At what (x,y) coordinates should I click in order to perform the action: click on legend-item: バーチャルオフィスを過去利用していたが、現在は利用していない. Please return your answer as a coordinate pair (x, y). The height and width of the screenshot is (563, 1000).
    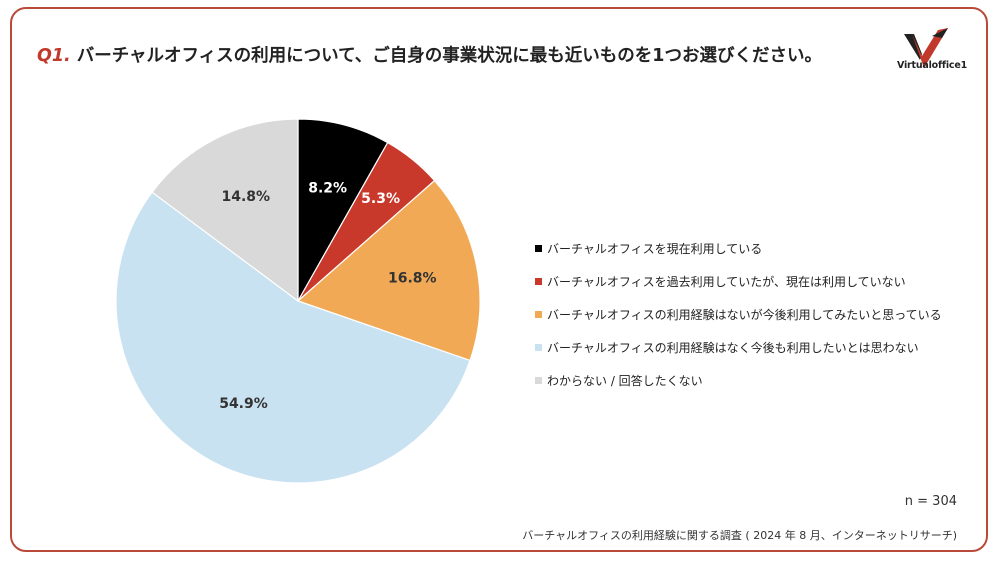
    Looking at the image, I should click on (738, 281).